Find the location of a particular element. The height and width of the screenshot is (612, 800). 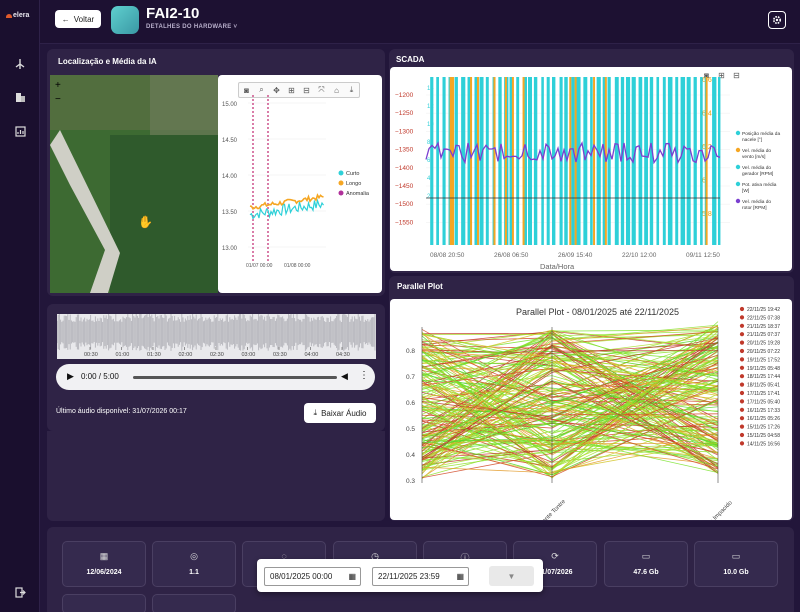

play-icon: ▶ is located at coordinates (70, 376).